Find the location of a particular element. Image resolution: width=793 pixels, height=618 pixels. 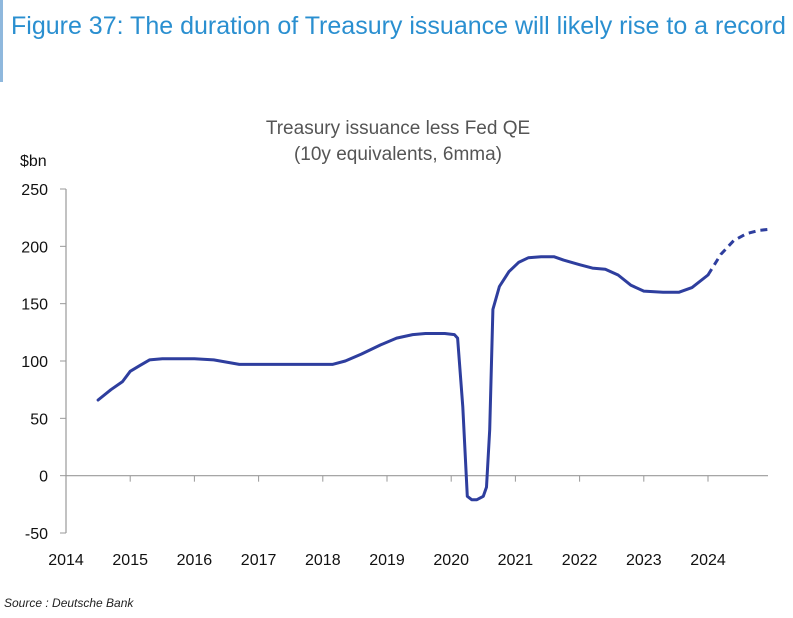

y-tick-label: 250 is located at coordinates (34, 190).